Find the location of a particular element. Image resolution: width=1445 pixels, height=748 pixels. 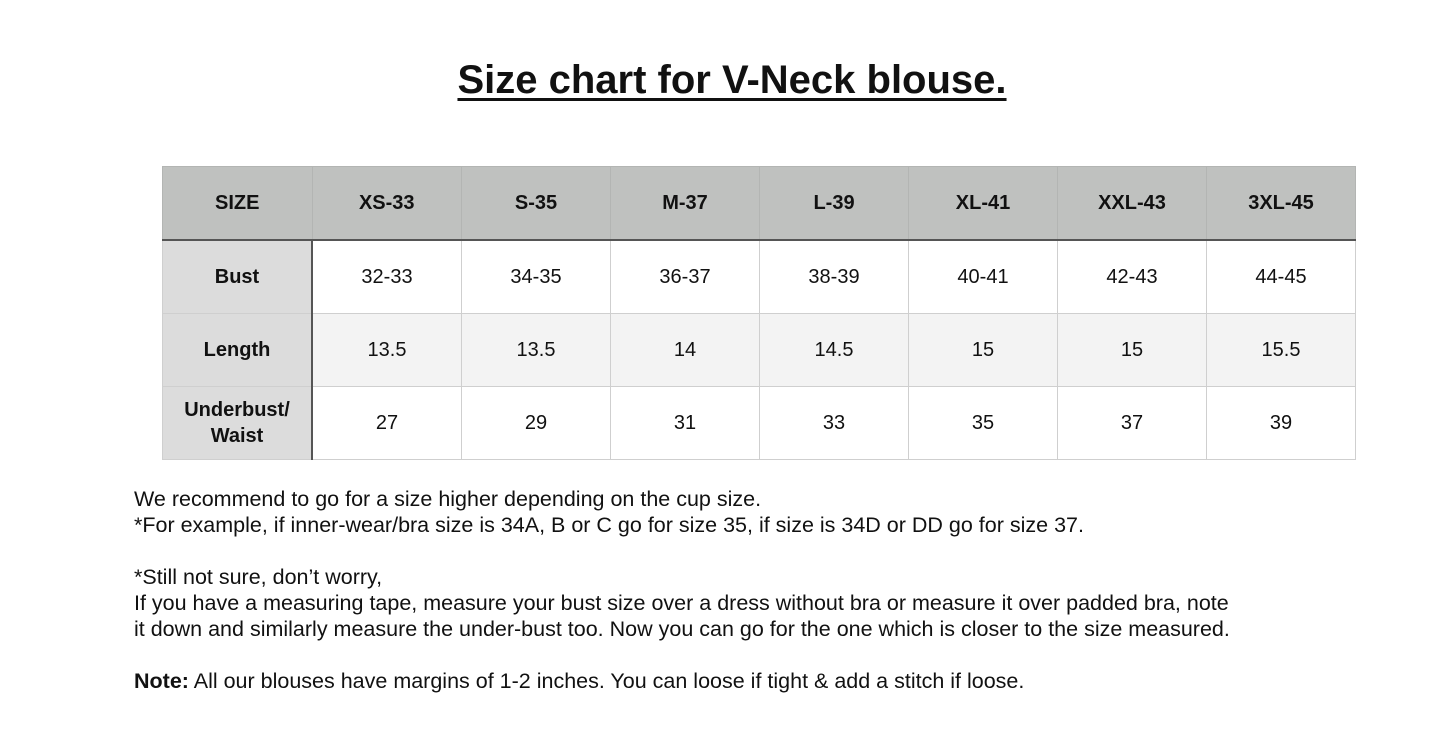

table-cell: 14 is located at coordinates (685, 350).